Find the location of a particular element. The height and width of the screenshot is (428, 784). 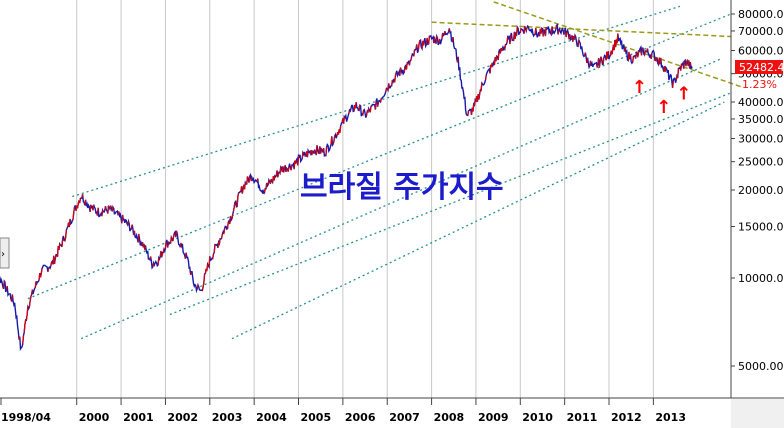

y-tick-label: 20000.00 is located at coordinates (761, 190).